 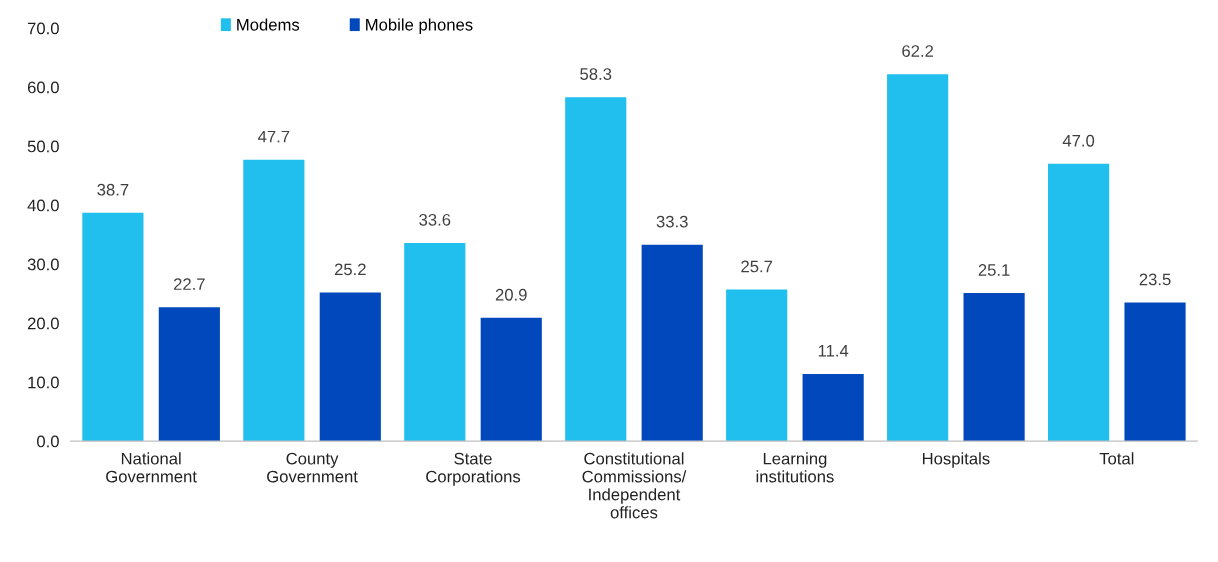 What do you see at coordinates (268, 24) in the screenshot?
I see `legend-label: Modems` at bounding box center [268, 24].